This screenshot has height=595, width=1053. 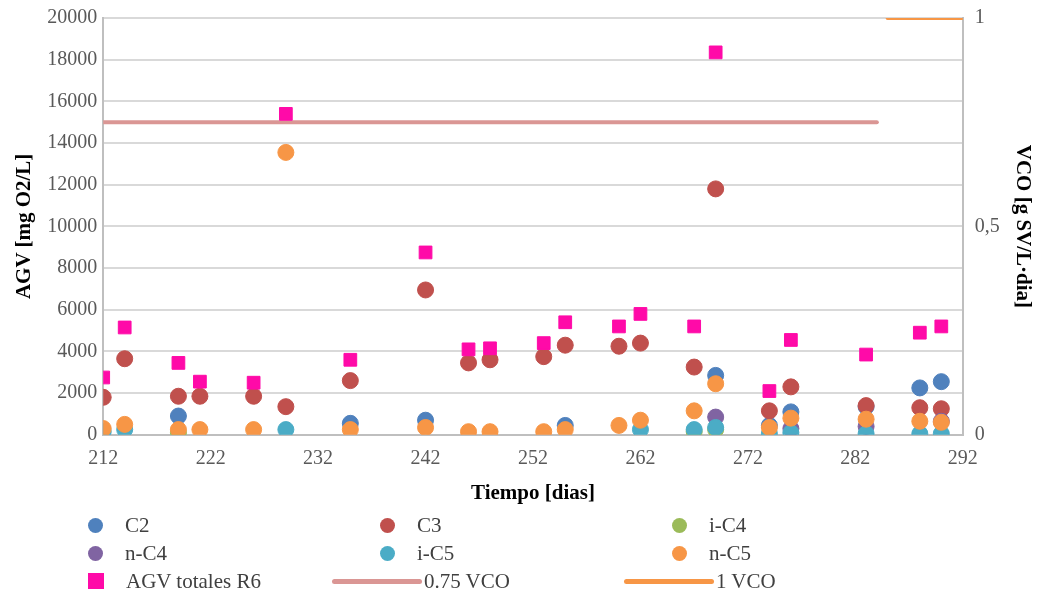 I want to click on y-tick-label: 6000, so click(x=77, y=308).